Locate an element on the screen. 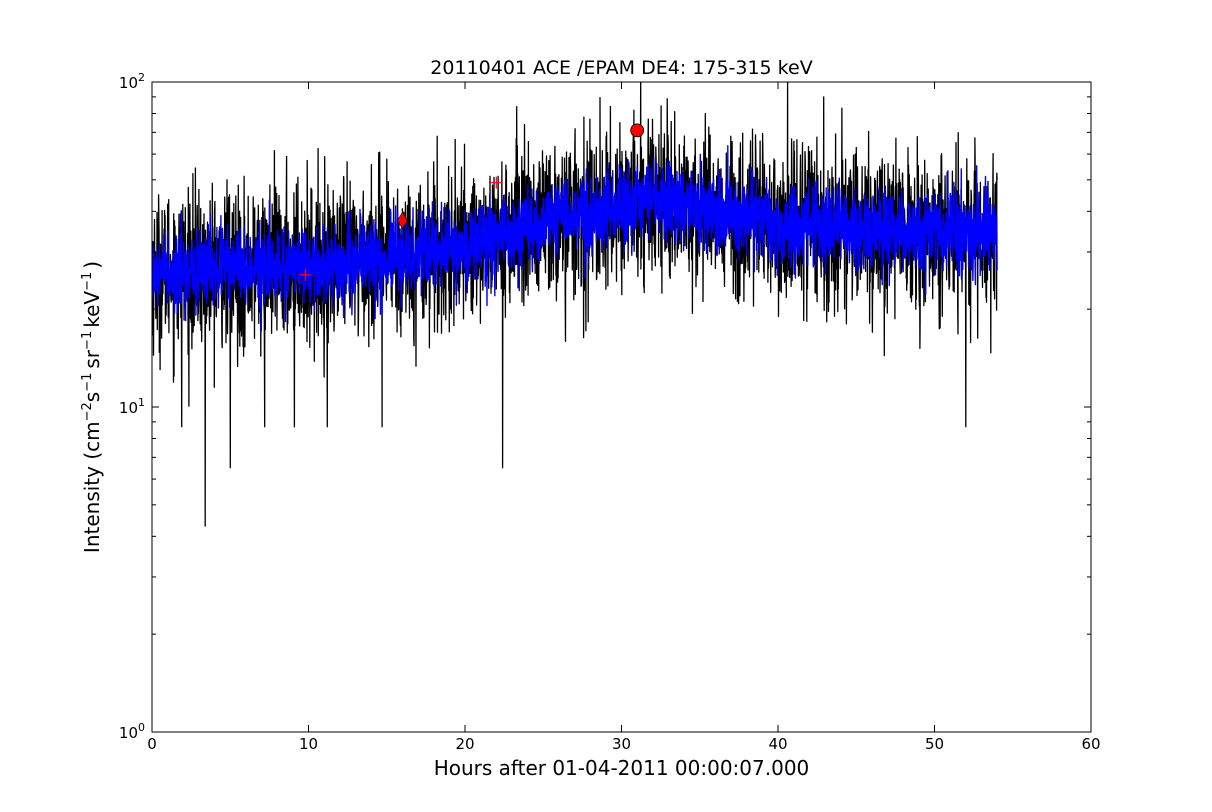 Image resolution: width=1212 pixels, height=812 pixels. x-tick-label: 20 is located at coordinates (464, 744).